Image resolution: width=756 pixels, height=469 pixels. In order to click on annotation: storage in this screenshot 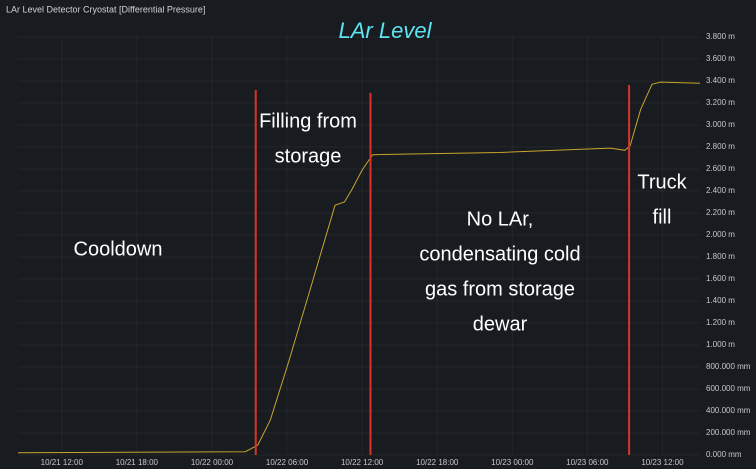, I will do `click(308, 156)`.